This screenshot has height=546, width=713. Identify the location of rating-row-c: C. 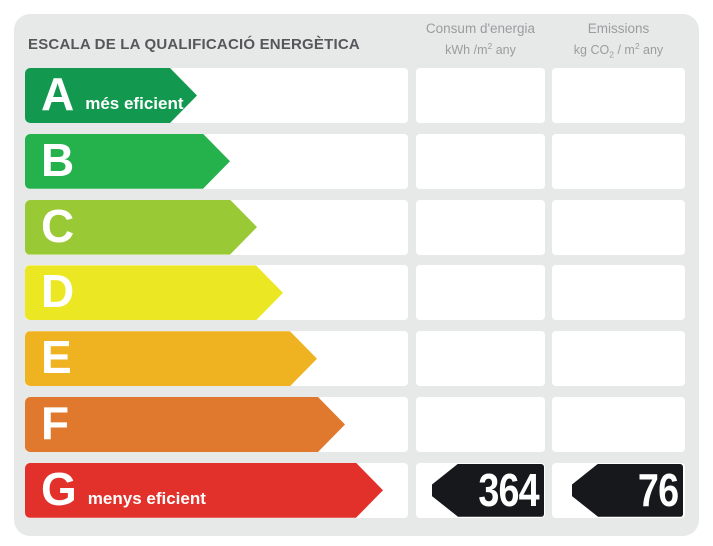
(355, 227).